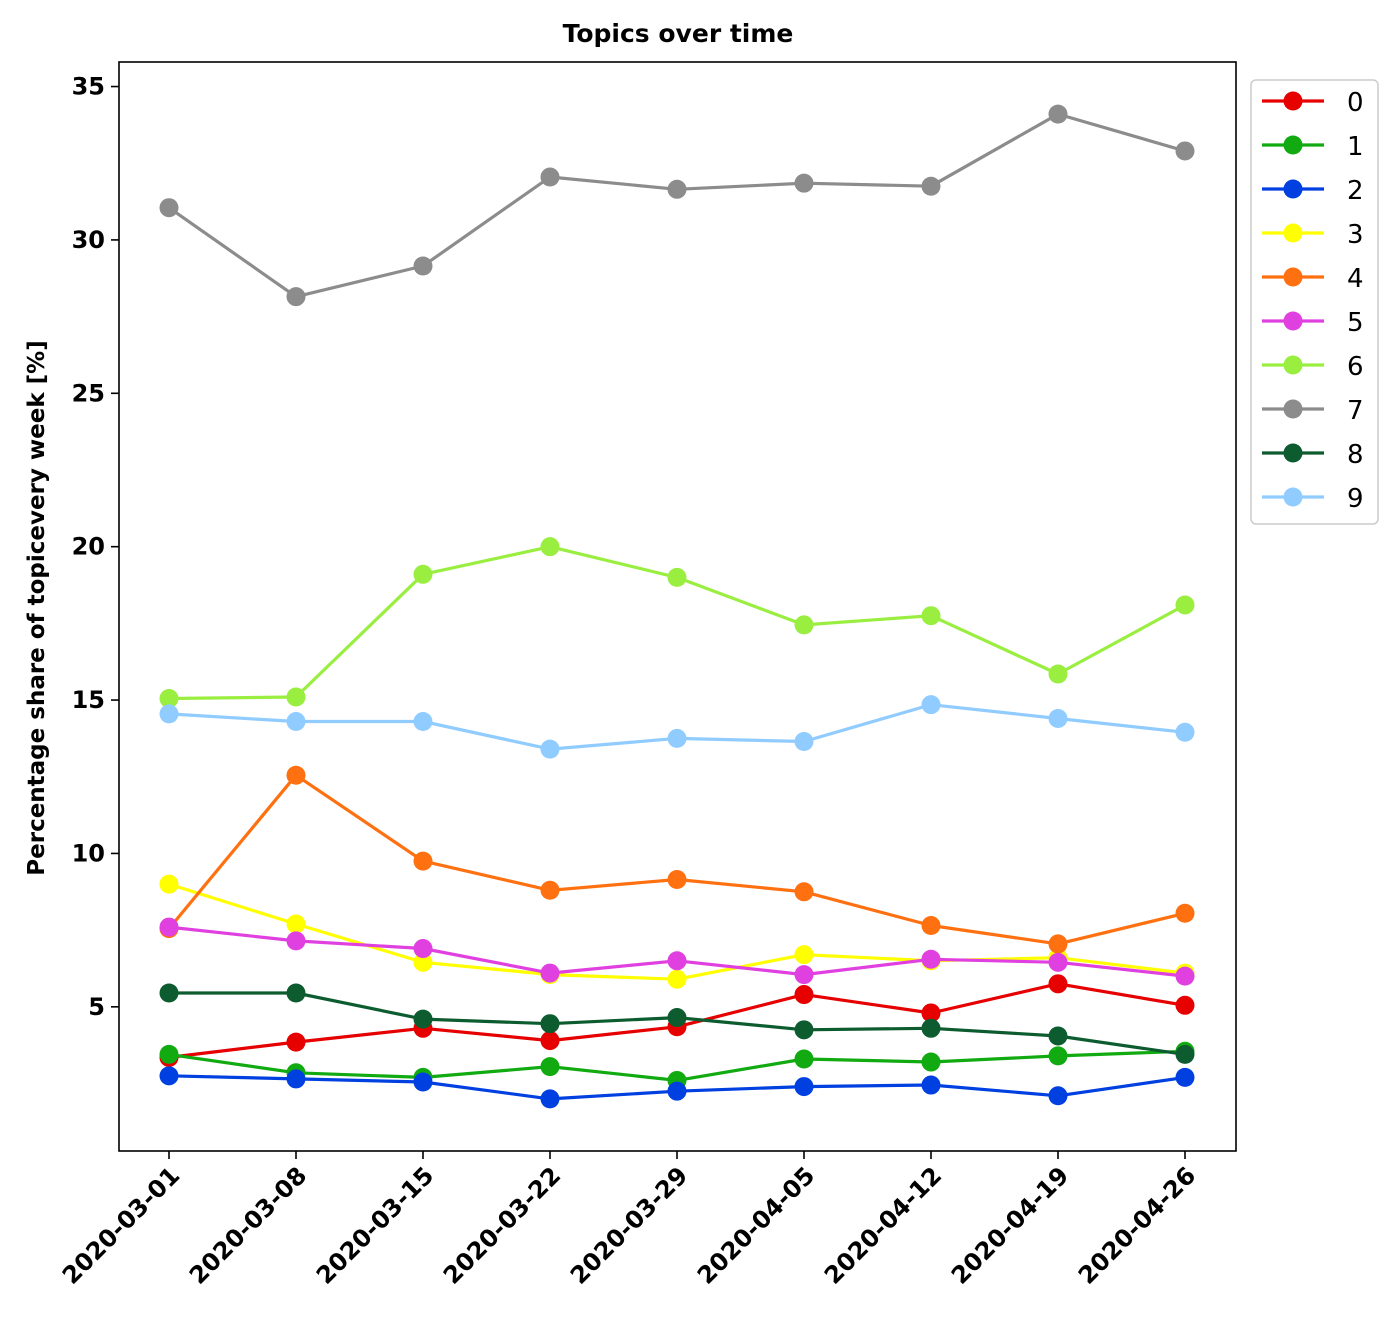  What do you see at coordinates (37, 607) in the screenshot?
I see `y-axis-label: Percentage share of topicevery week [%]` at bounding box center [37, 607].